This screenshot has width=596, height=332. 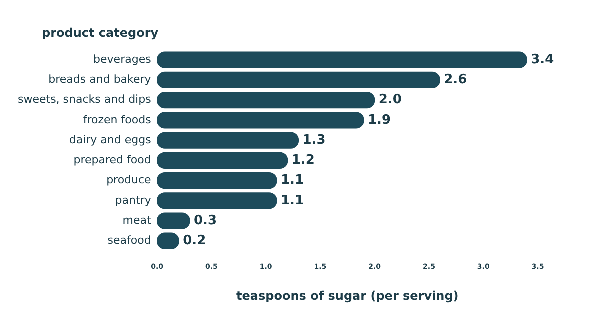 I want to click on data-label: 0.2, so click(x=194, y=241).